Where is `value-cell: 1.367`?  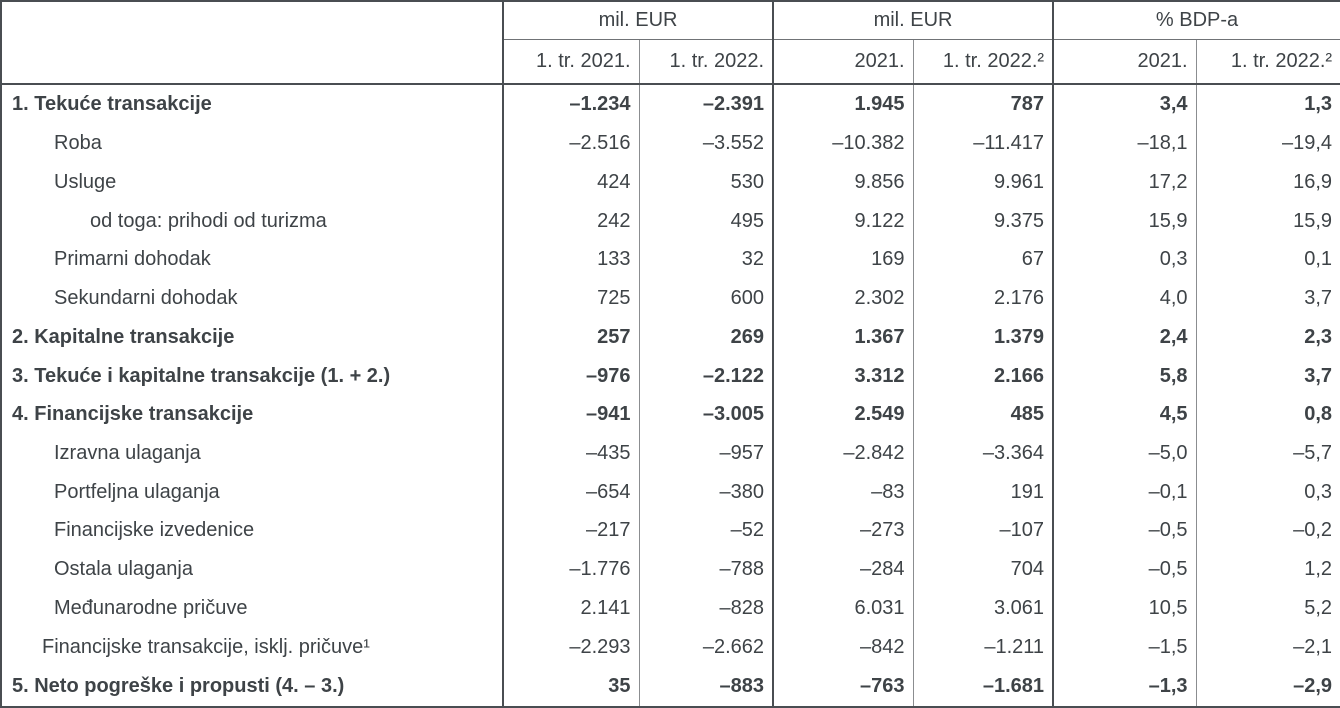 value-cell: 1.367 is located at coordinates (843, 337).